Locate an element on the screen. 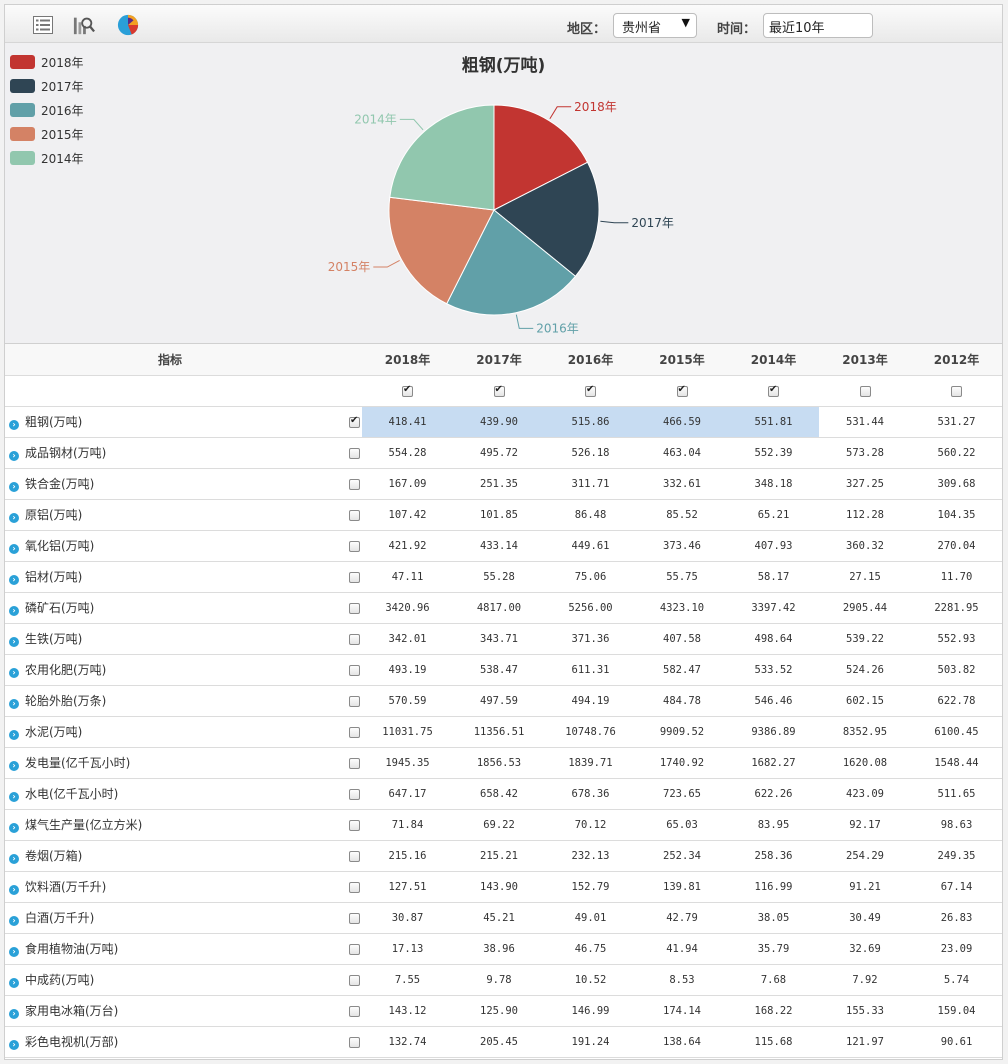  indicator-name-cell: › 食用植物油(万吨) is located at coordinates (170, 949).